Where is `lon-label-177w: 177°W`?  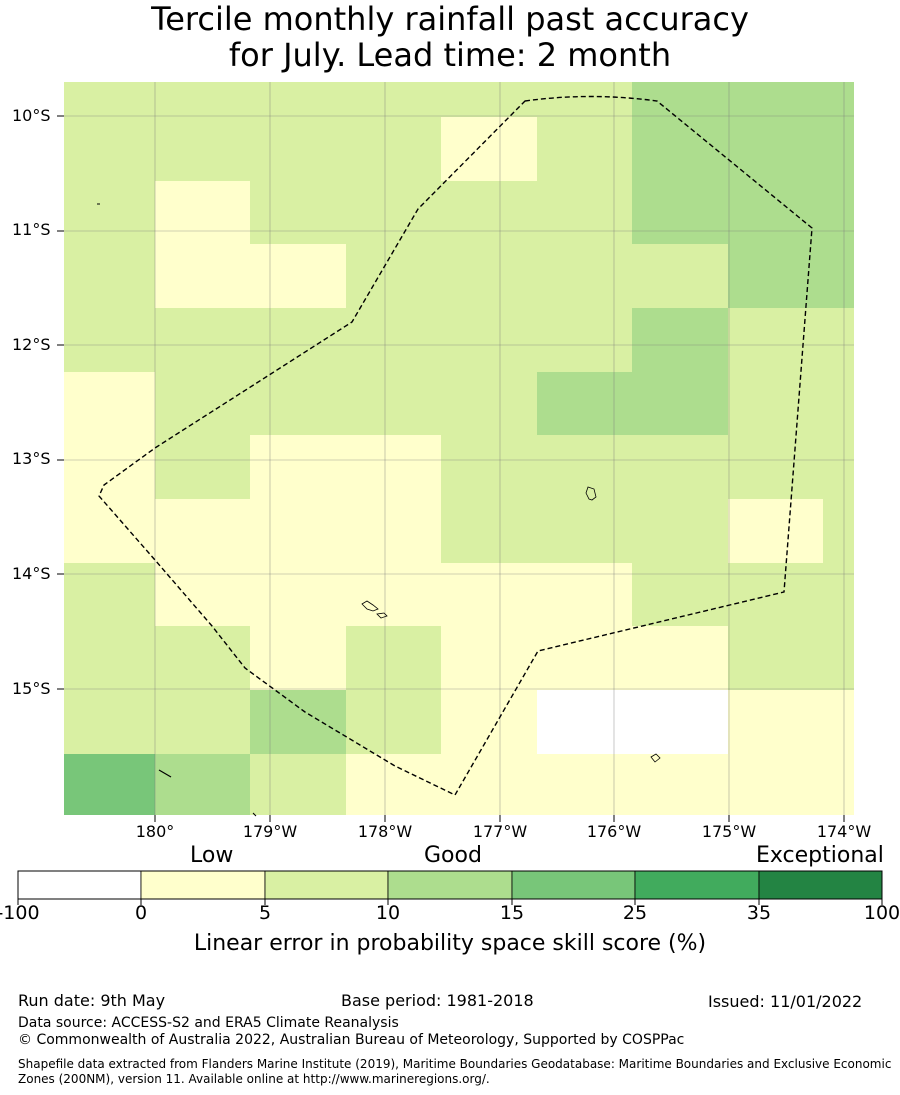
lon-label-177w: 177°W is located at coordinates (500, 831).